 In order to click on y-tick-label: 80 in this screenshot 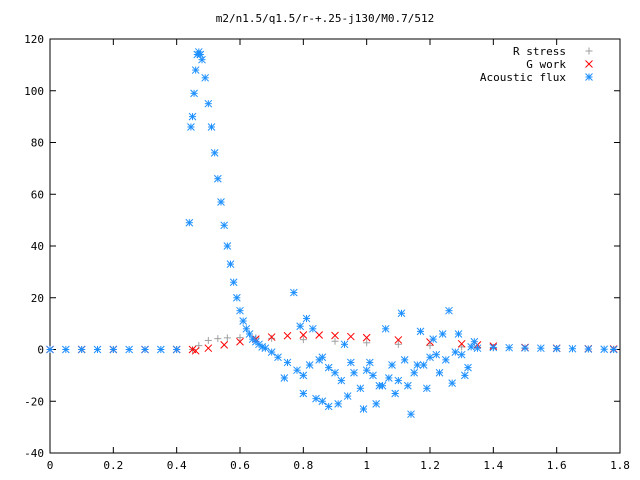, I will do `click(37, 143)`.